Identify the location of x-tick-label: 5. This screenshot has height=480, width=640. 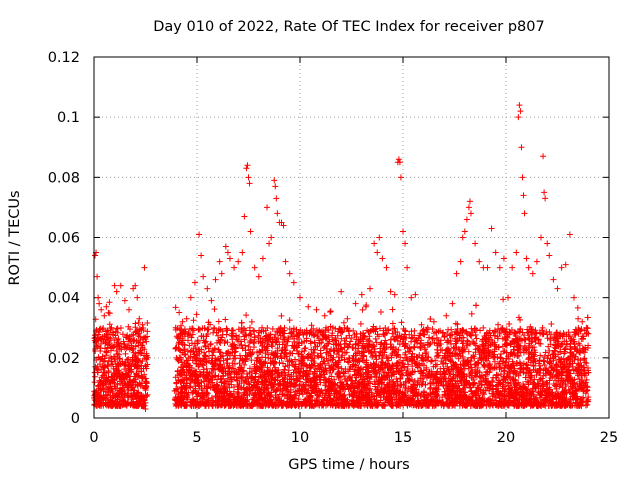
(196, 438).